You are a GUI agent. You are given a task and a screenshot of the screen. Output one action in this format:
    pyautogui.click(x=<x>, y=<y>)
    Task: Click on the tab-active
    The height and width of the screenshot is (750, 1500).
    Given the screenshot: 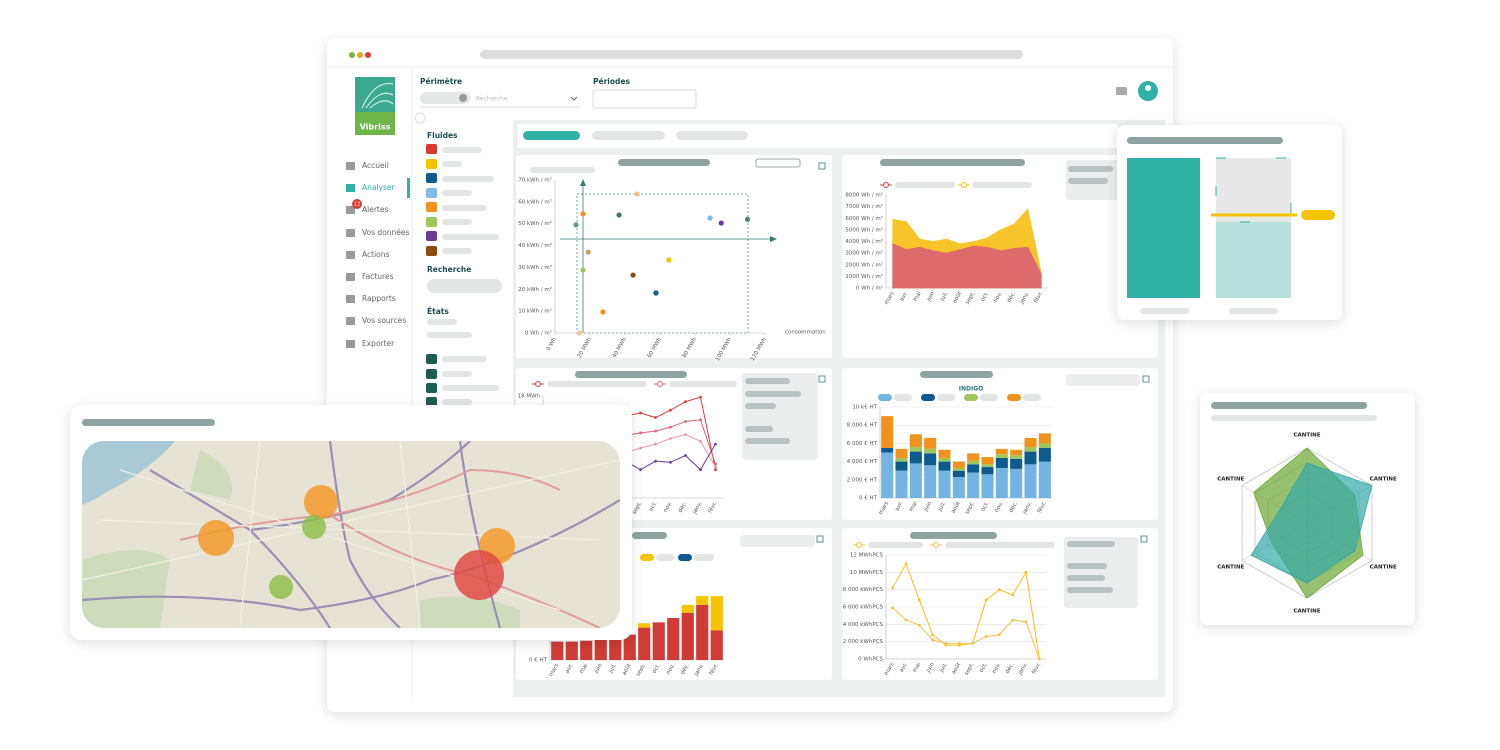 What is the action you would take?
    pyautogui.click(x=551, y=135)
    